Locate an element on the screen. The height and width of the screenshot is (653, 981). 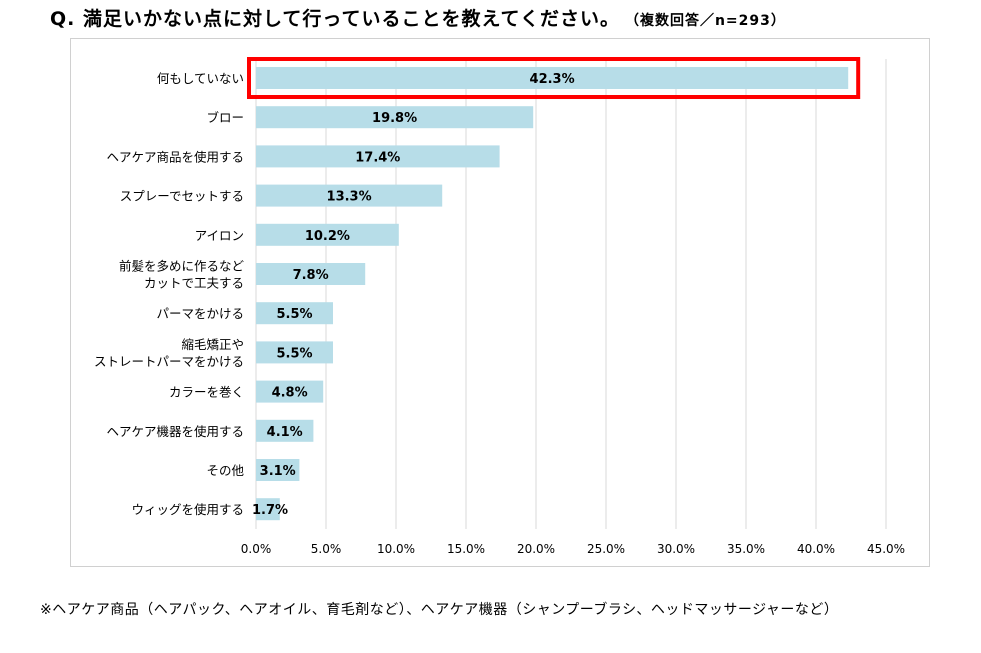
data-label: 42.3% is located at coordinates (552, 79).